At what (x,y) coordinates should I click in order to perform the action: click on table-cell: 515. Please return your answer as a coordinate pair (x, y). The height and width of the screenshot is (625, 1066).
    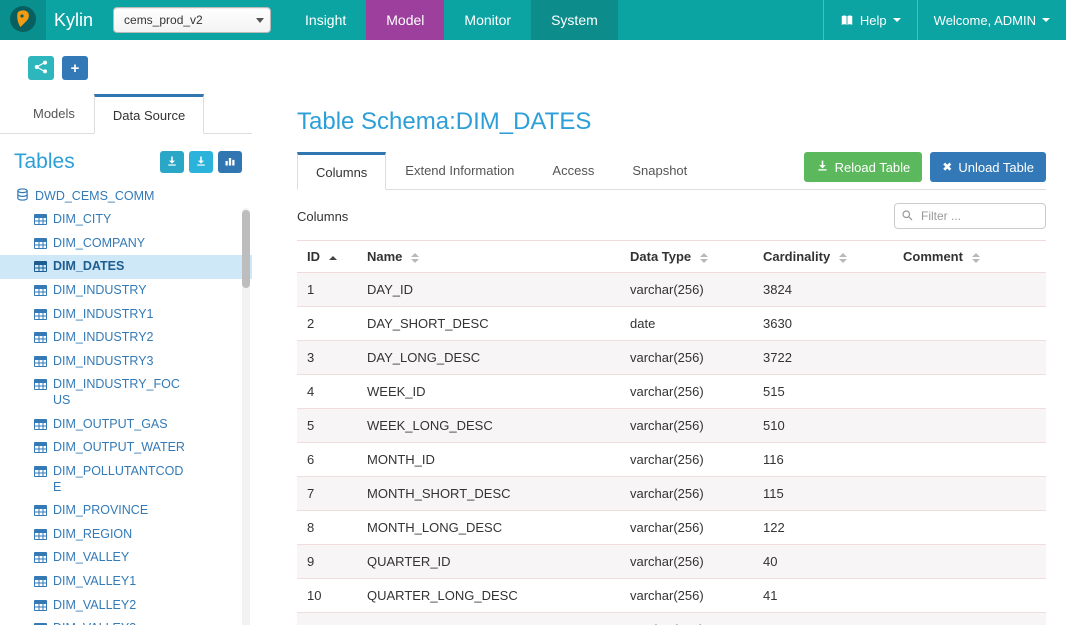
    Looking at the image, I should click on (823, 391).